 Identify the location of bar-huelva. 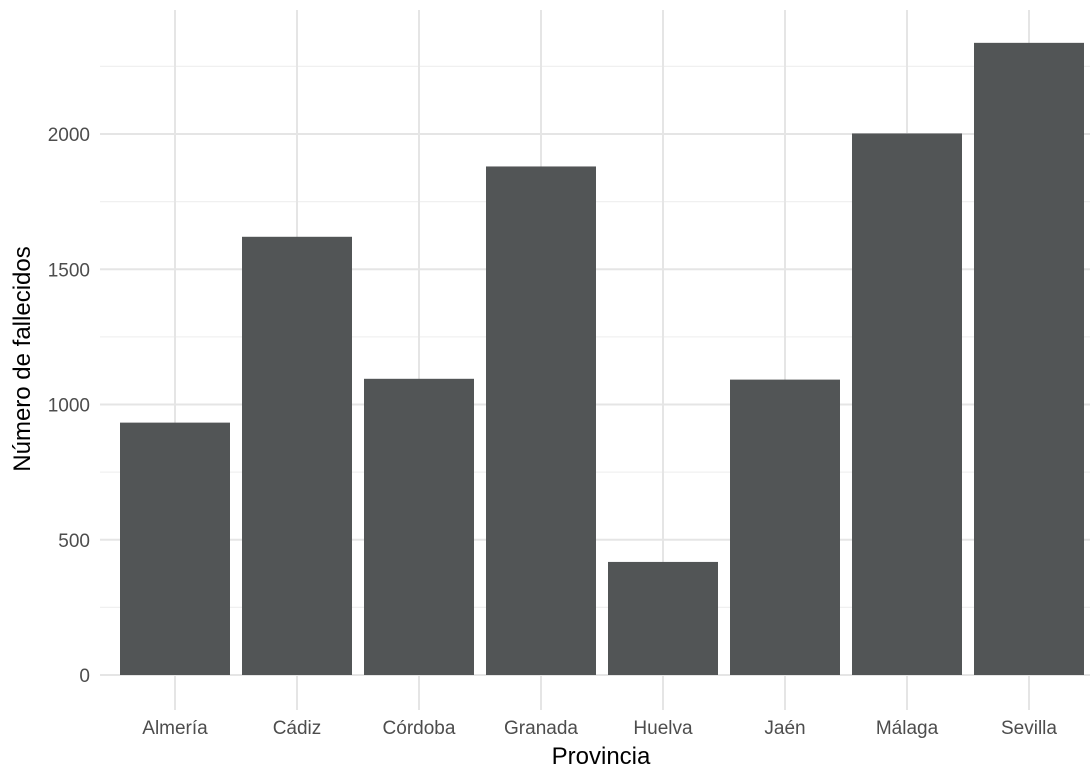
(663, 618).